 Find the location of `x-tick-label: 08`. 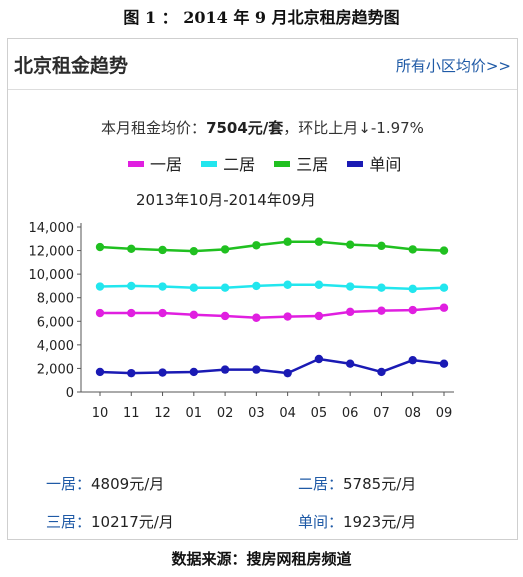

x-tick-label: 08 is located at coordinates (412, 413).